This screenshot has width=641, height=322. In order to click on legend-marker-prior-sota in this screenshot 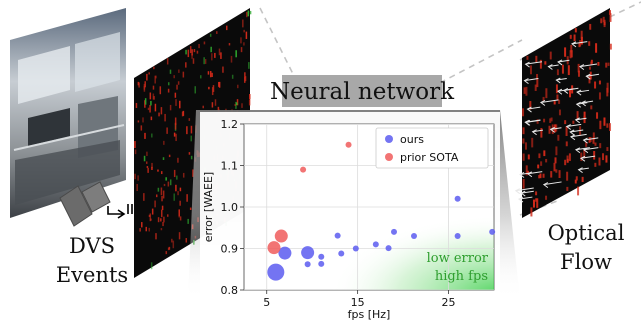, I will do `click(389, 157)`.